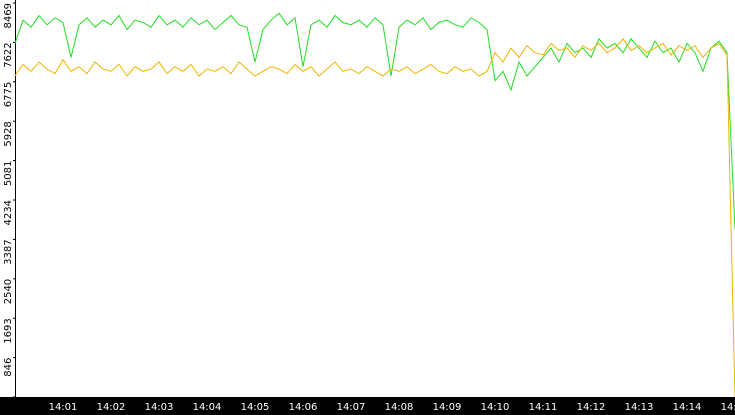 The width and height of the screenshot is (735, 415). I want to click on y-tick-label: 5081, so click(8, 173).